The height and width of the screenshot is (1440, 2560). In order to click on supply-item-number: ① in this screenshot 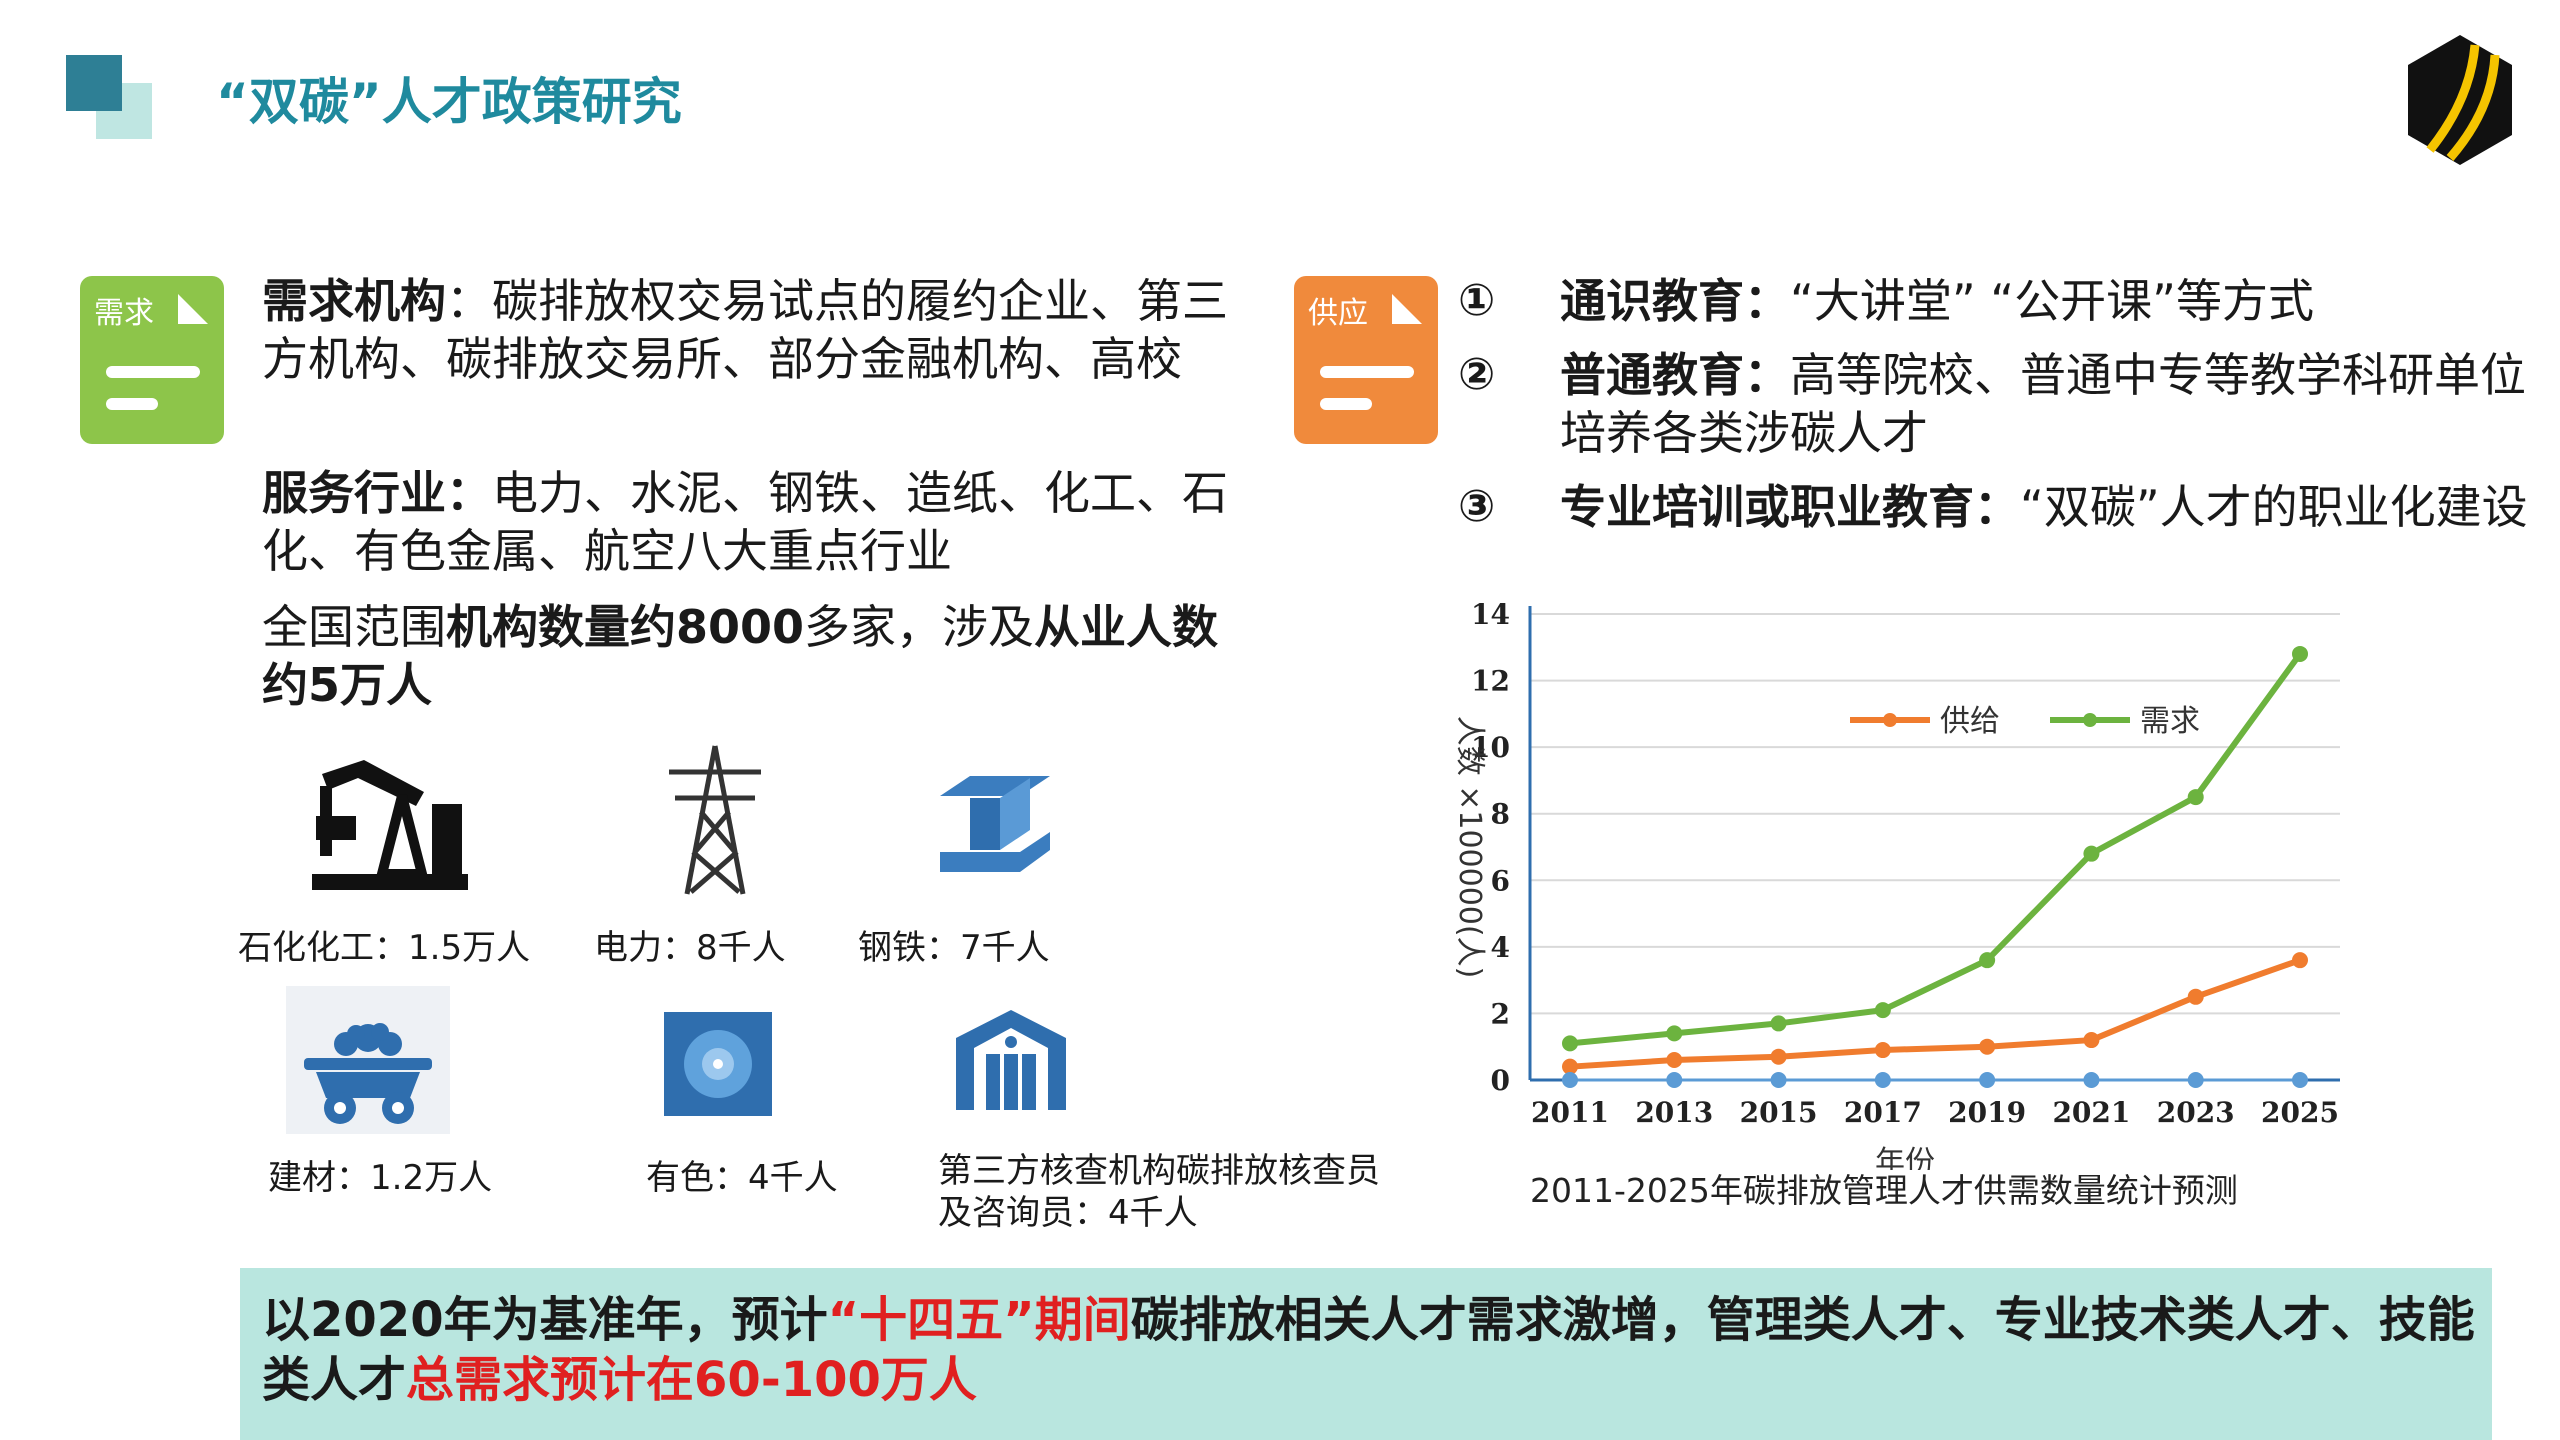, I will do `click(1477, 300)`.